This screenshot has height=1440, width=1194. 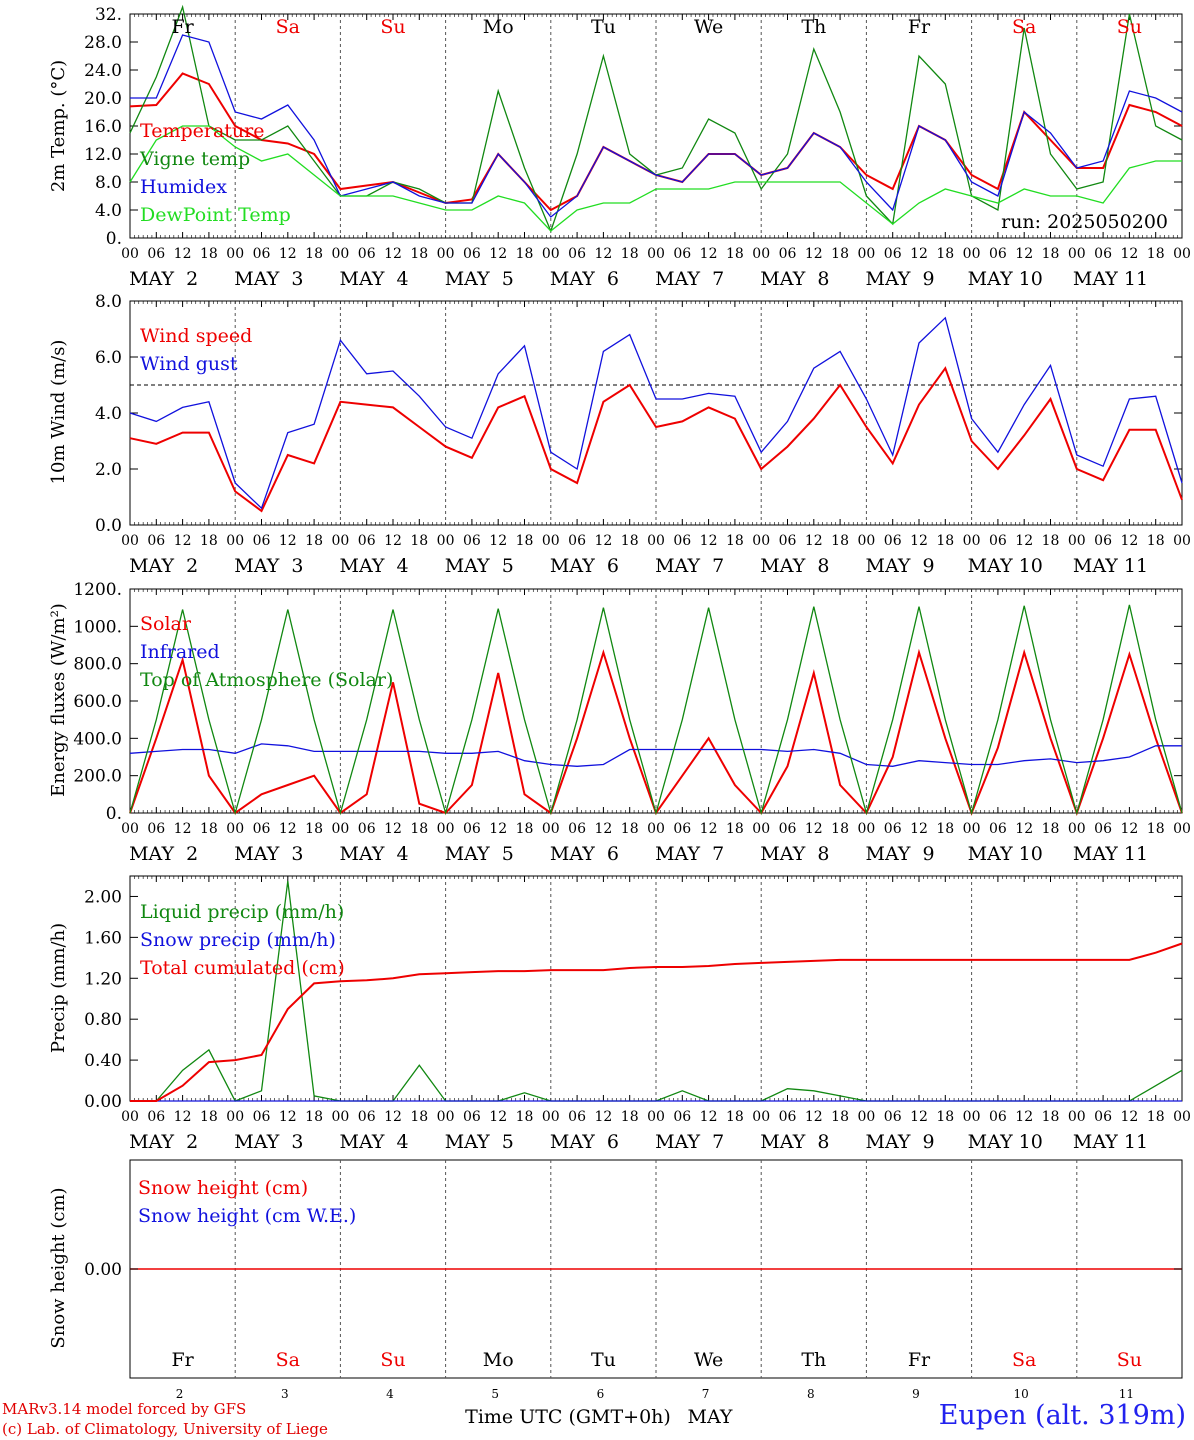 What do you see at coordinates (285, 1394) in the screenshot?
I see `day-number: 3` at bounding box center [285, 1394].